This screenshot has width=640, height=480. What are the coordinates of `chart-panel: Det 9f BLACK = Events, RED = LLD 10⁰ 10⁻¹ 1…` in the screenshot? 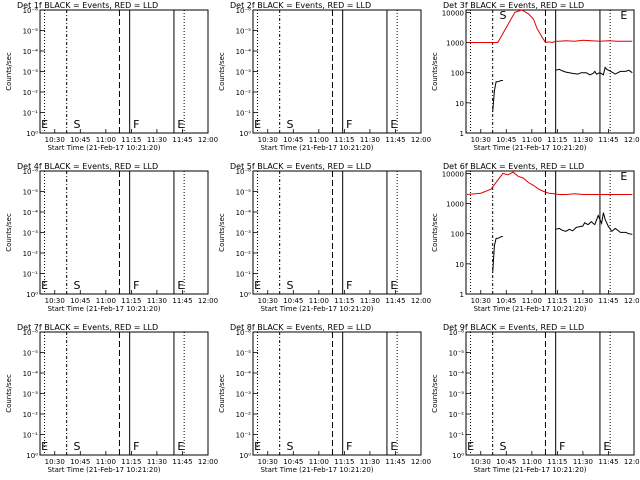 It's located at (535, 398).